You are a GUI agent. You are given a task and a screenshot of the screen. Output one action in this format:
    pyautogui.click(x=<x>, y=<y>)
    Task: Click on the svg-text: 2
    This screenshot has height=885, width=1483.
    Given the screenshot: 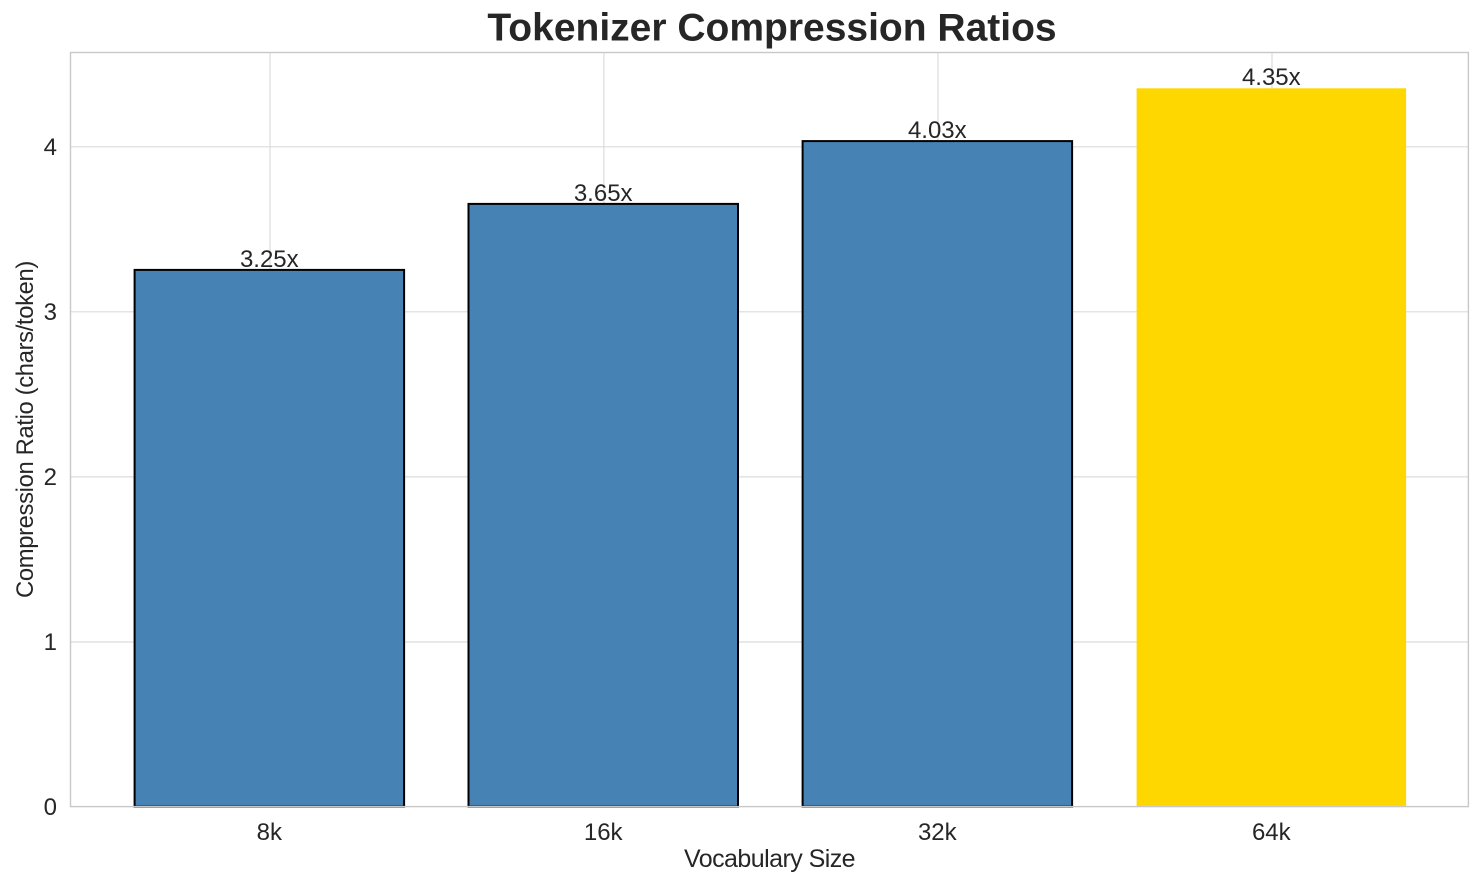 What is the action you would take?
    pyautogui.click(x=50, y=477)
    